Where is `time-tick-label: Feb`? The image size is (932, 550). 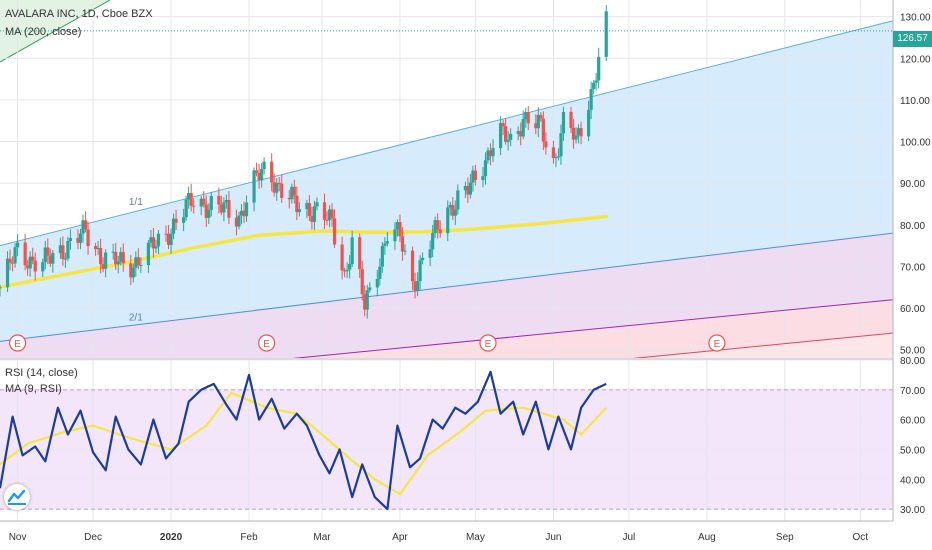 time-tick-label: Feb is located at coordinates (249, 537).